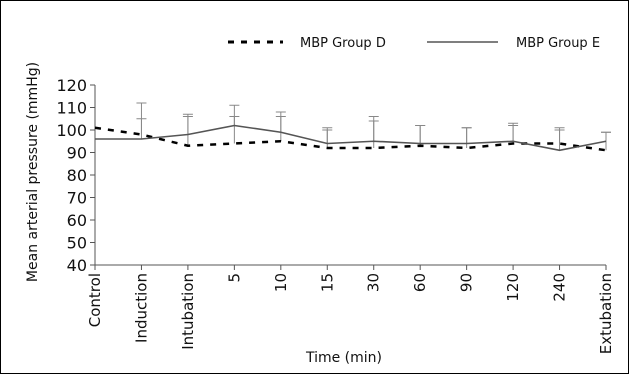  Describe the element at coordinates (234, 278) in the screenshot. I see `x-tick-label: 5` at that location.